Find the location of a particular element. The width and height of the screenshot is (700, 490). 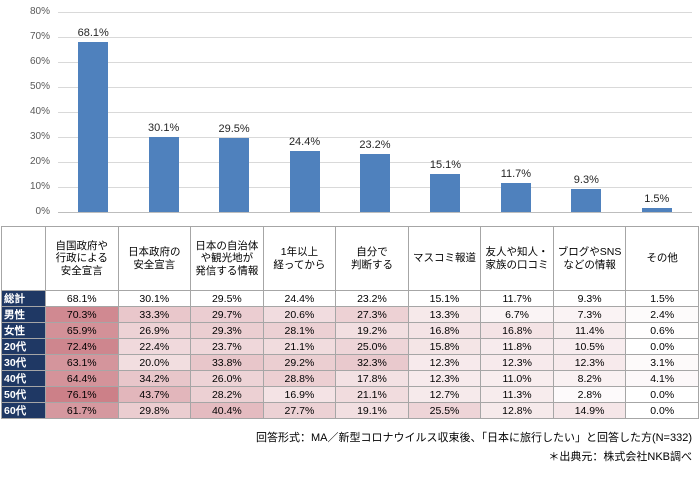

column-header-cell: ブログやSNS などの情報 is located at coordinates (589, 258).